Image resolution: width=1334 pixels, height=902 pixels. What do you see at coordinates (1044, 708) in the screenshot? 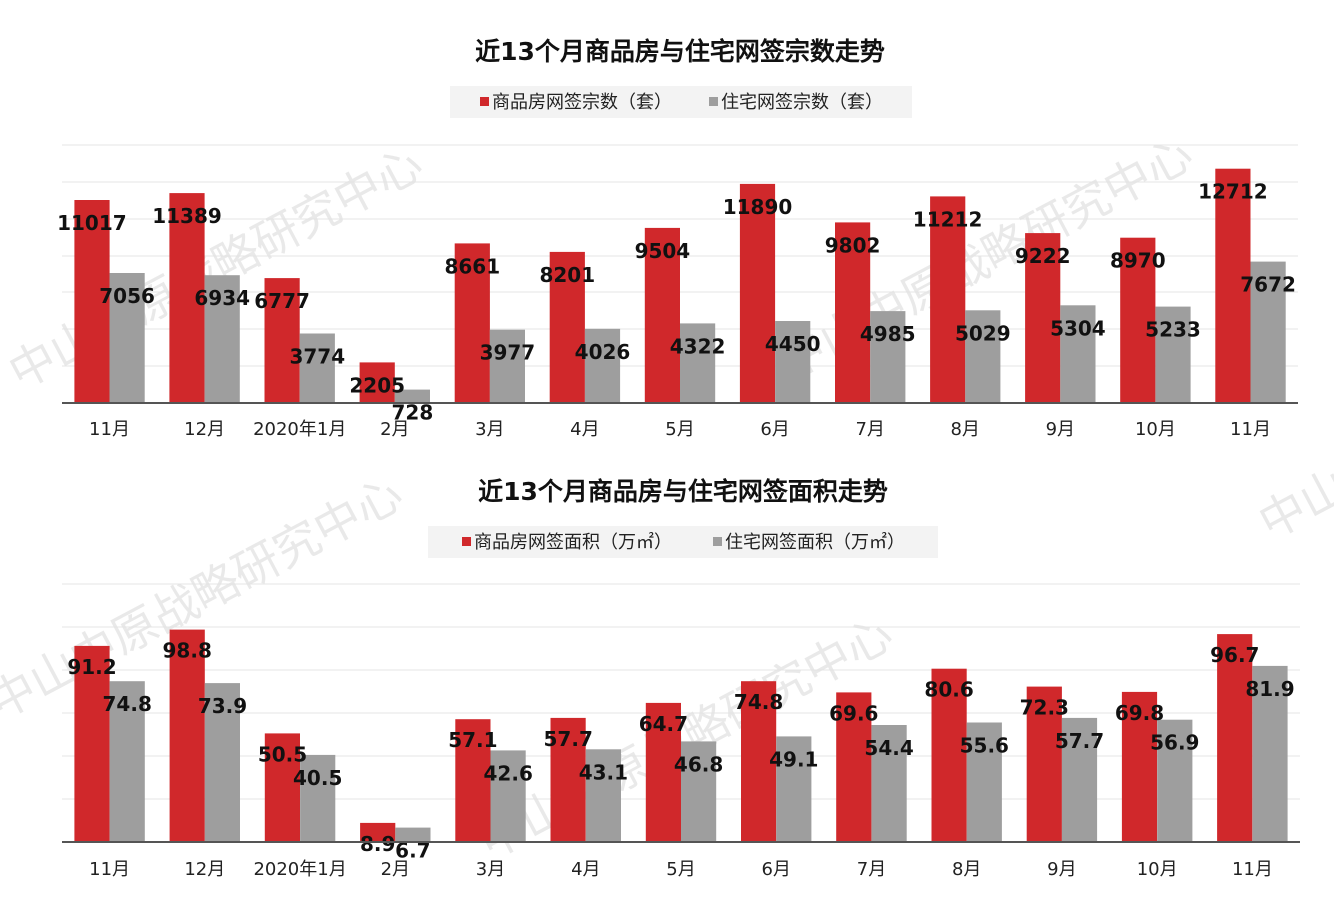
I see `data-label: 72.3` at bounding box center [1044, 708].